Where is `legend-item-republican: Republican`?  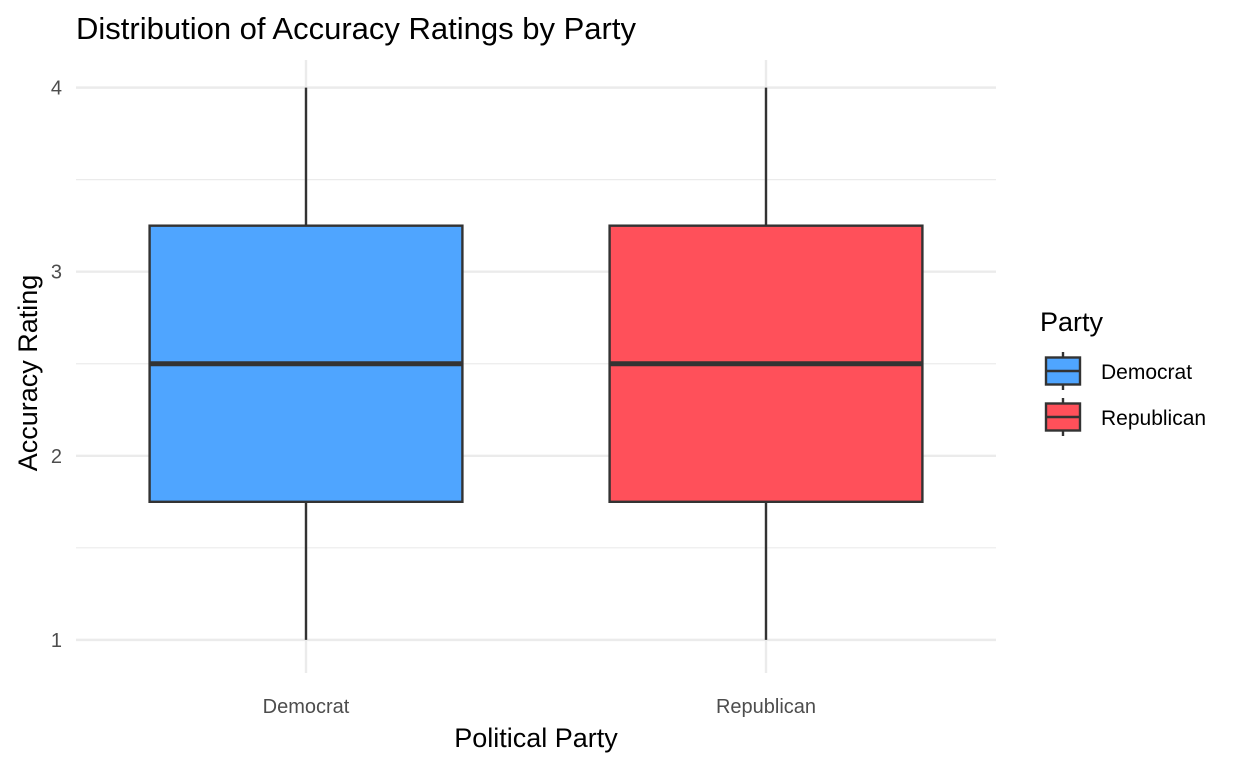
legend-item-republican: Republican is located at coordinates (1125, 417).